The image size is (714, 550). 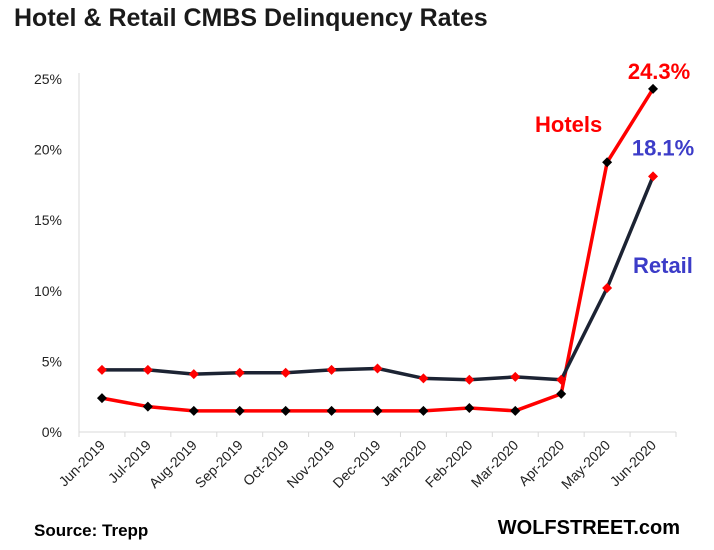 I want to click on x-tick-label: Mar-2020, so click(x=495, y=464).